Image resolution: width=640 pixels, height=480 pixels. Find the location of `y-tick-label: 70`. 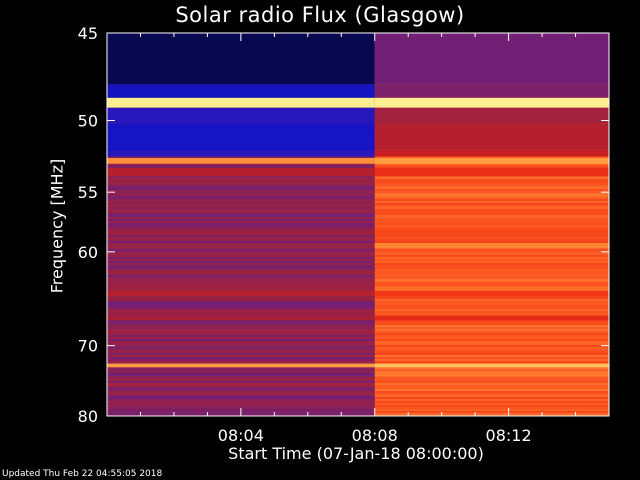

y-tick-label: 70 is located at coordinates (88, 346).